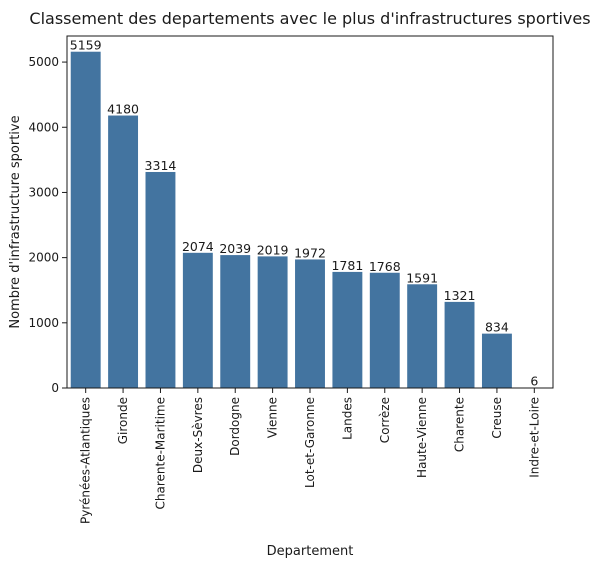 The image size is (602, 569). I want to click on x-tick-label: Haute-Vienne, so click(422, 437).